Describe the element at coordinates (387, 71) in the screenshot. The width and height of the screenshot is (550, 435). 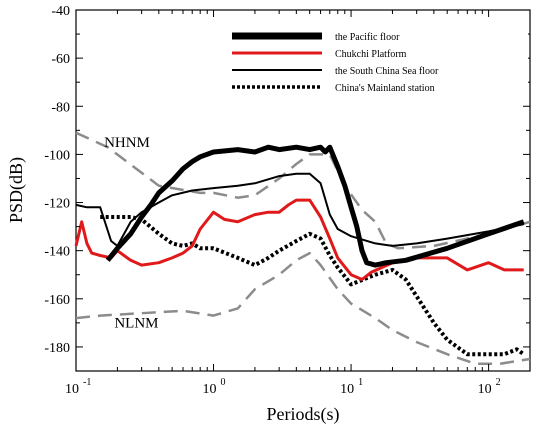
I see `legend-label-the-south-china-sea-floor: the South China Sea floor` at that location.